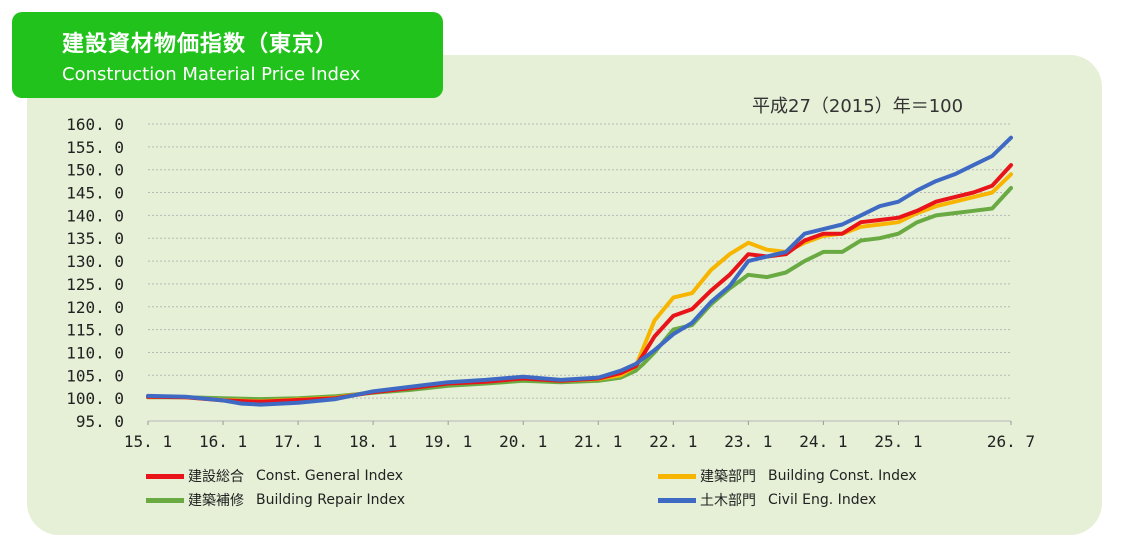  Describe the element at coordinates (598, 441) in the screenshot. I see `x-tick-label: 21. 1` at that location.